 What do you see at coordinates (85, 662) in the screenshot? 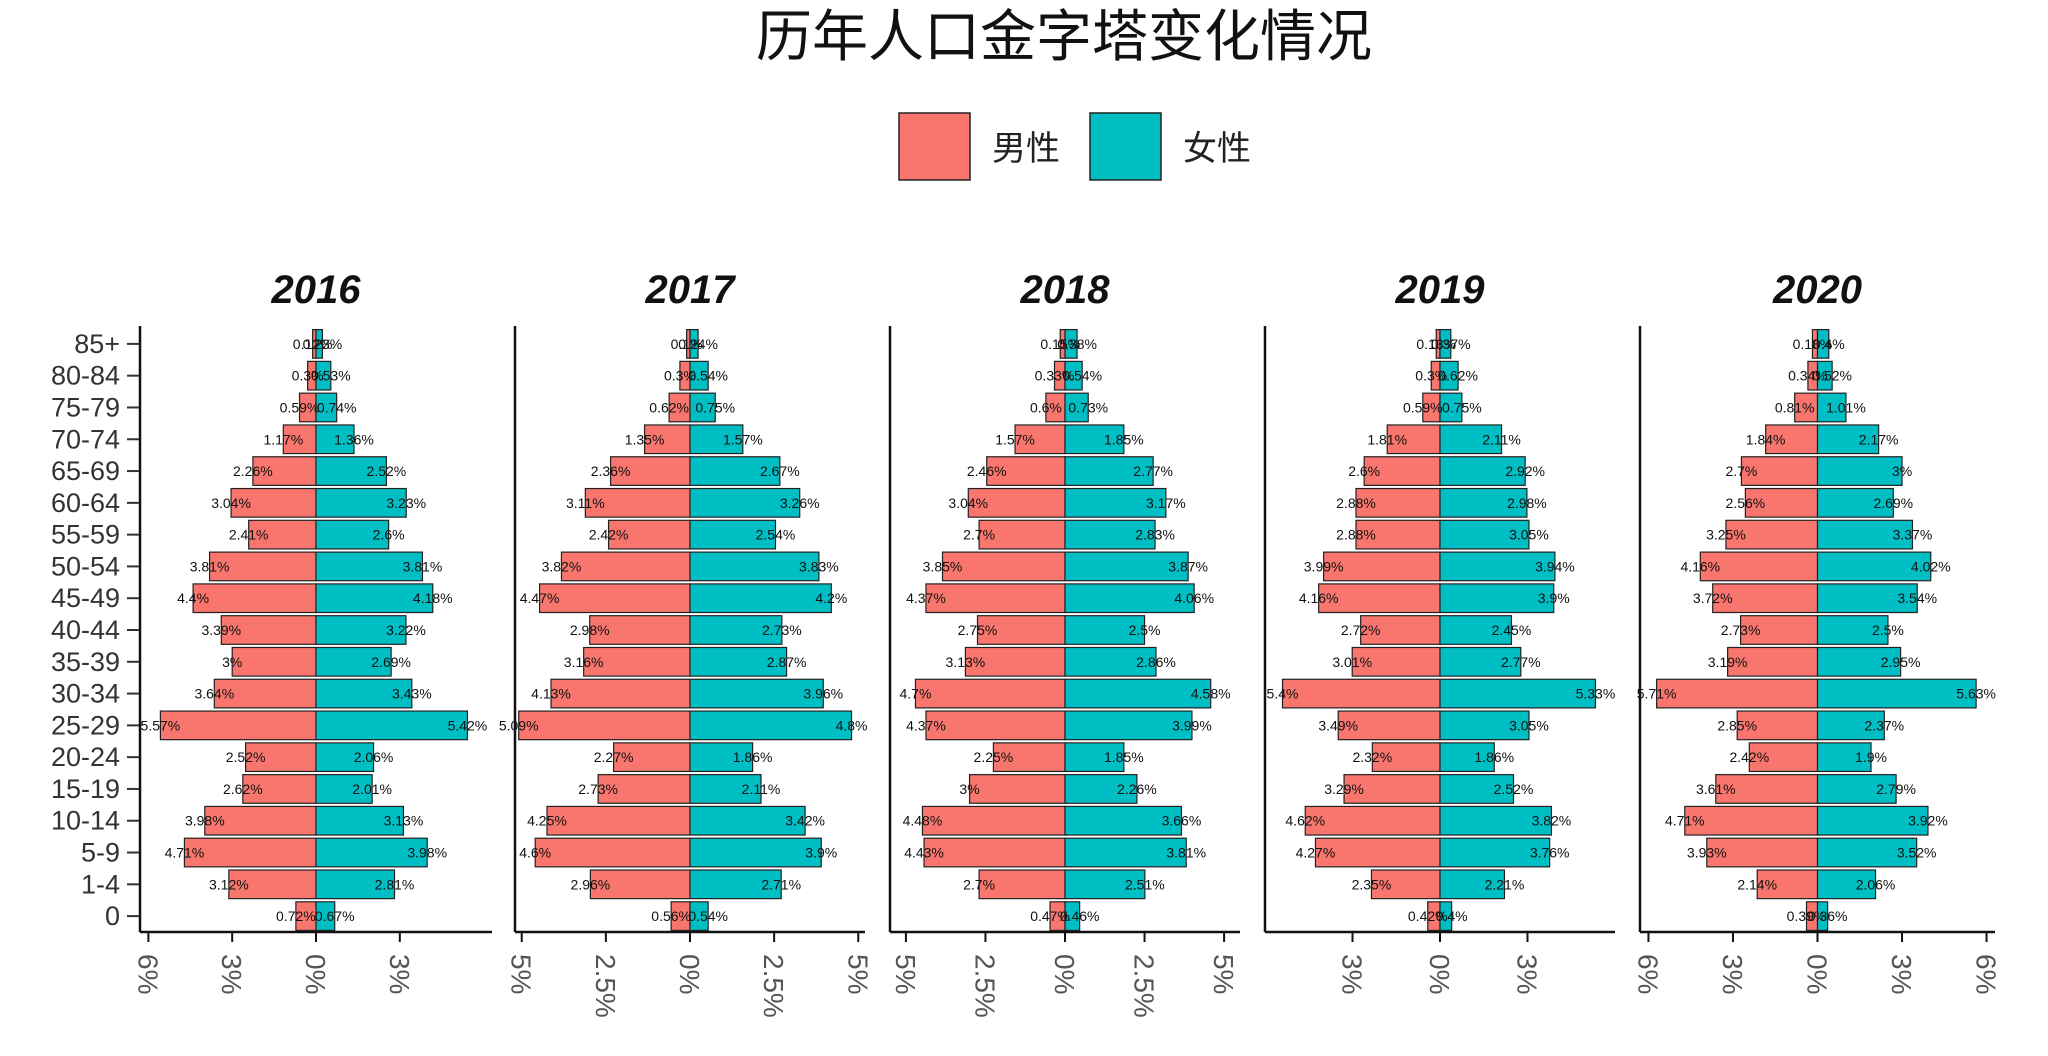
I see `y-tick-label: 35-39` at bounding box center [85, 662].